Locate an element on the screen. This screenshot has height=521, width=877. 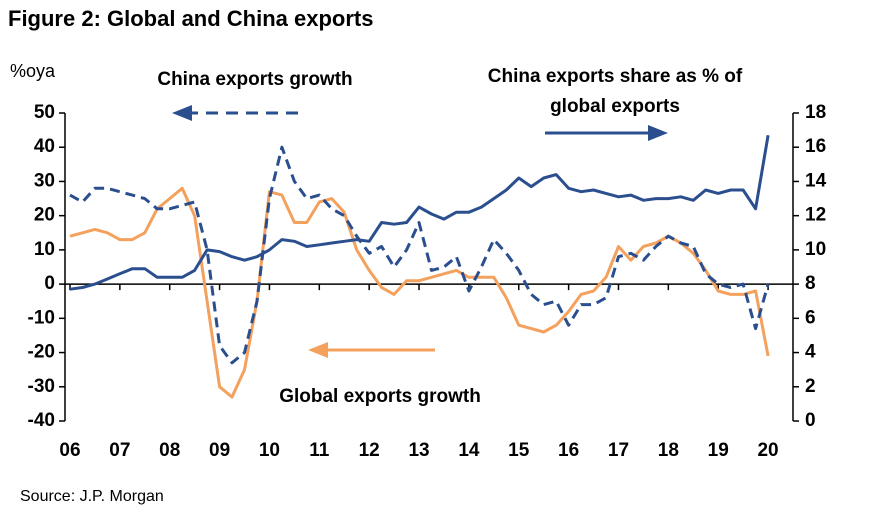
x-tick-label: 06 is located at coordinates (69, 450).